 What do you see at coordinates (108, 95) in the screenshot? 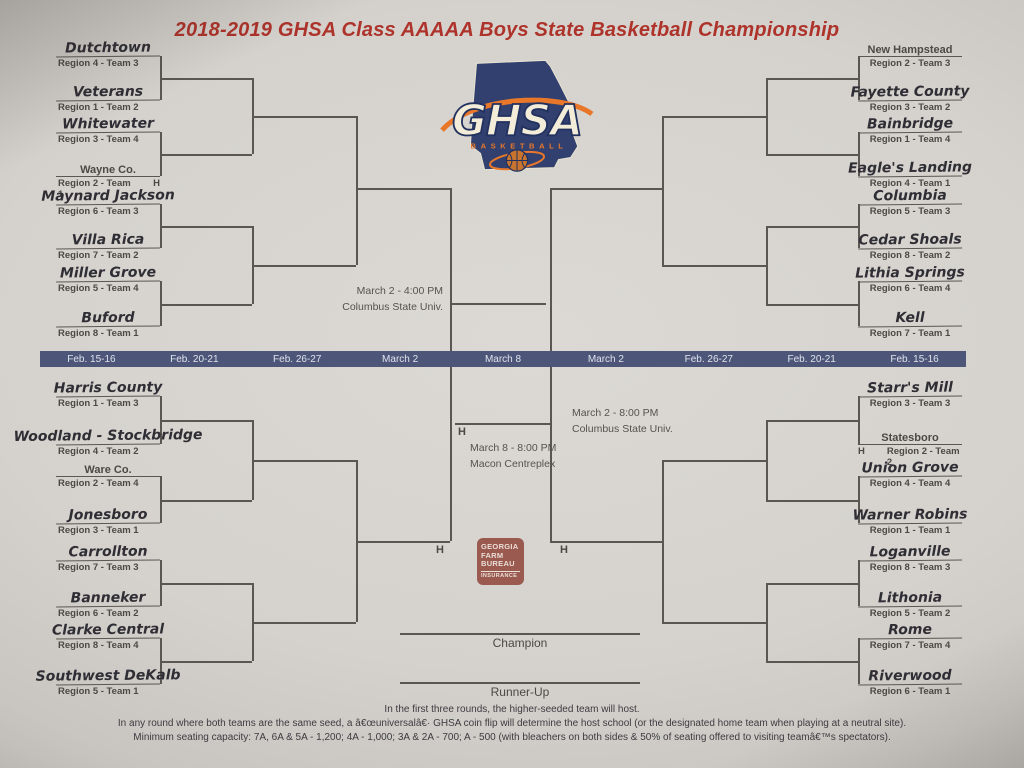
I see `team-slot: Veterans Region 1 - Team 2` at bounding box center [108, 95].